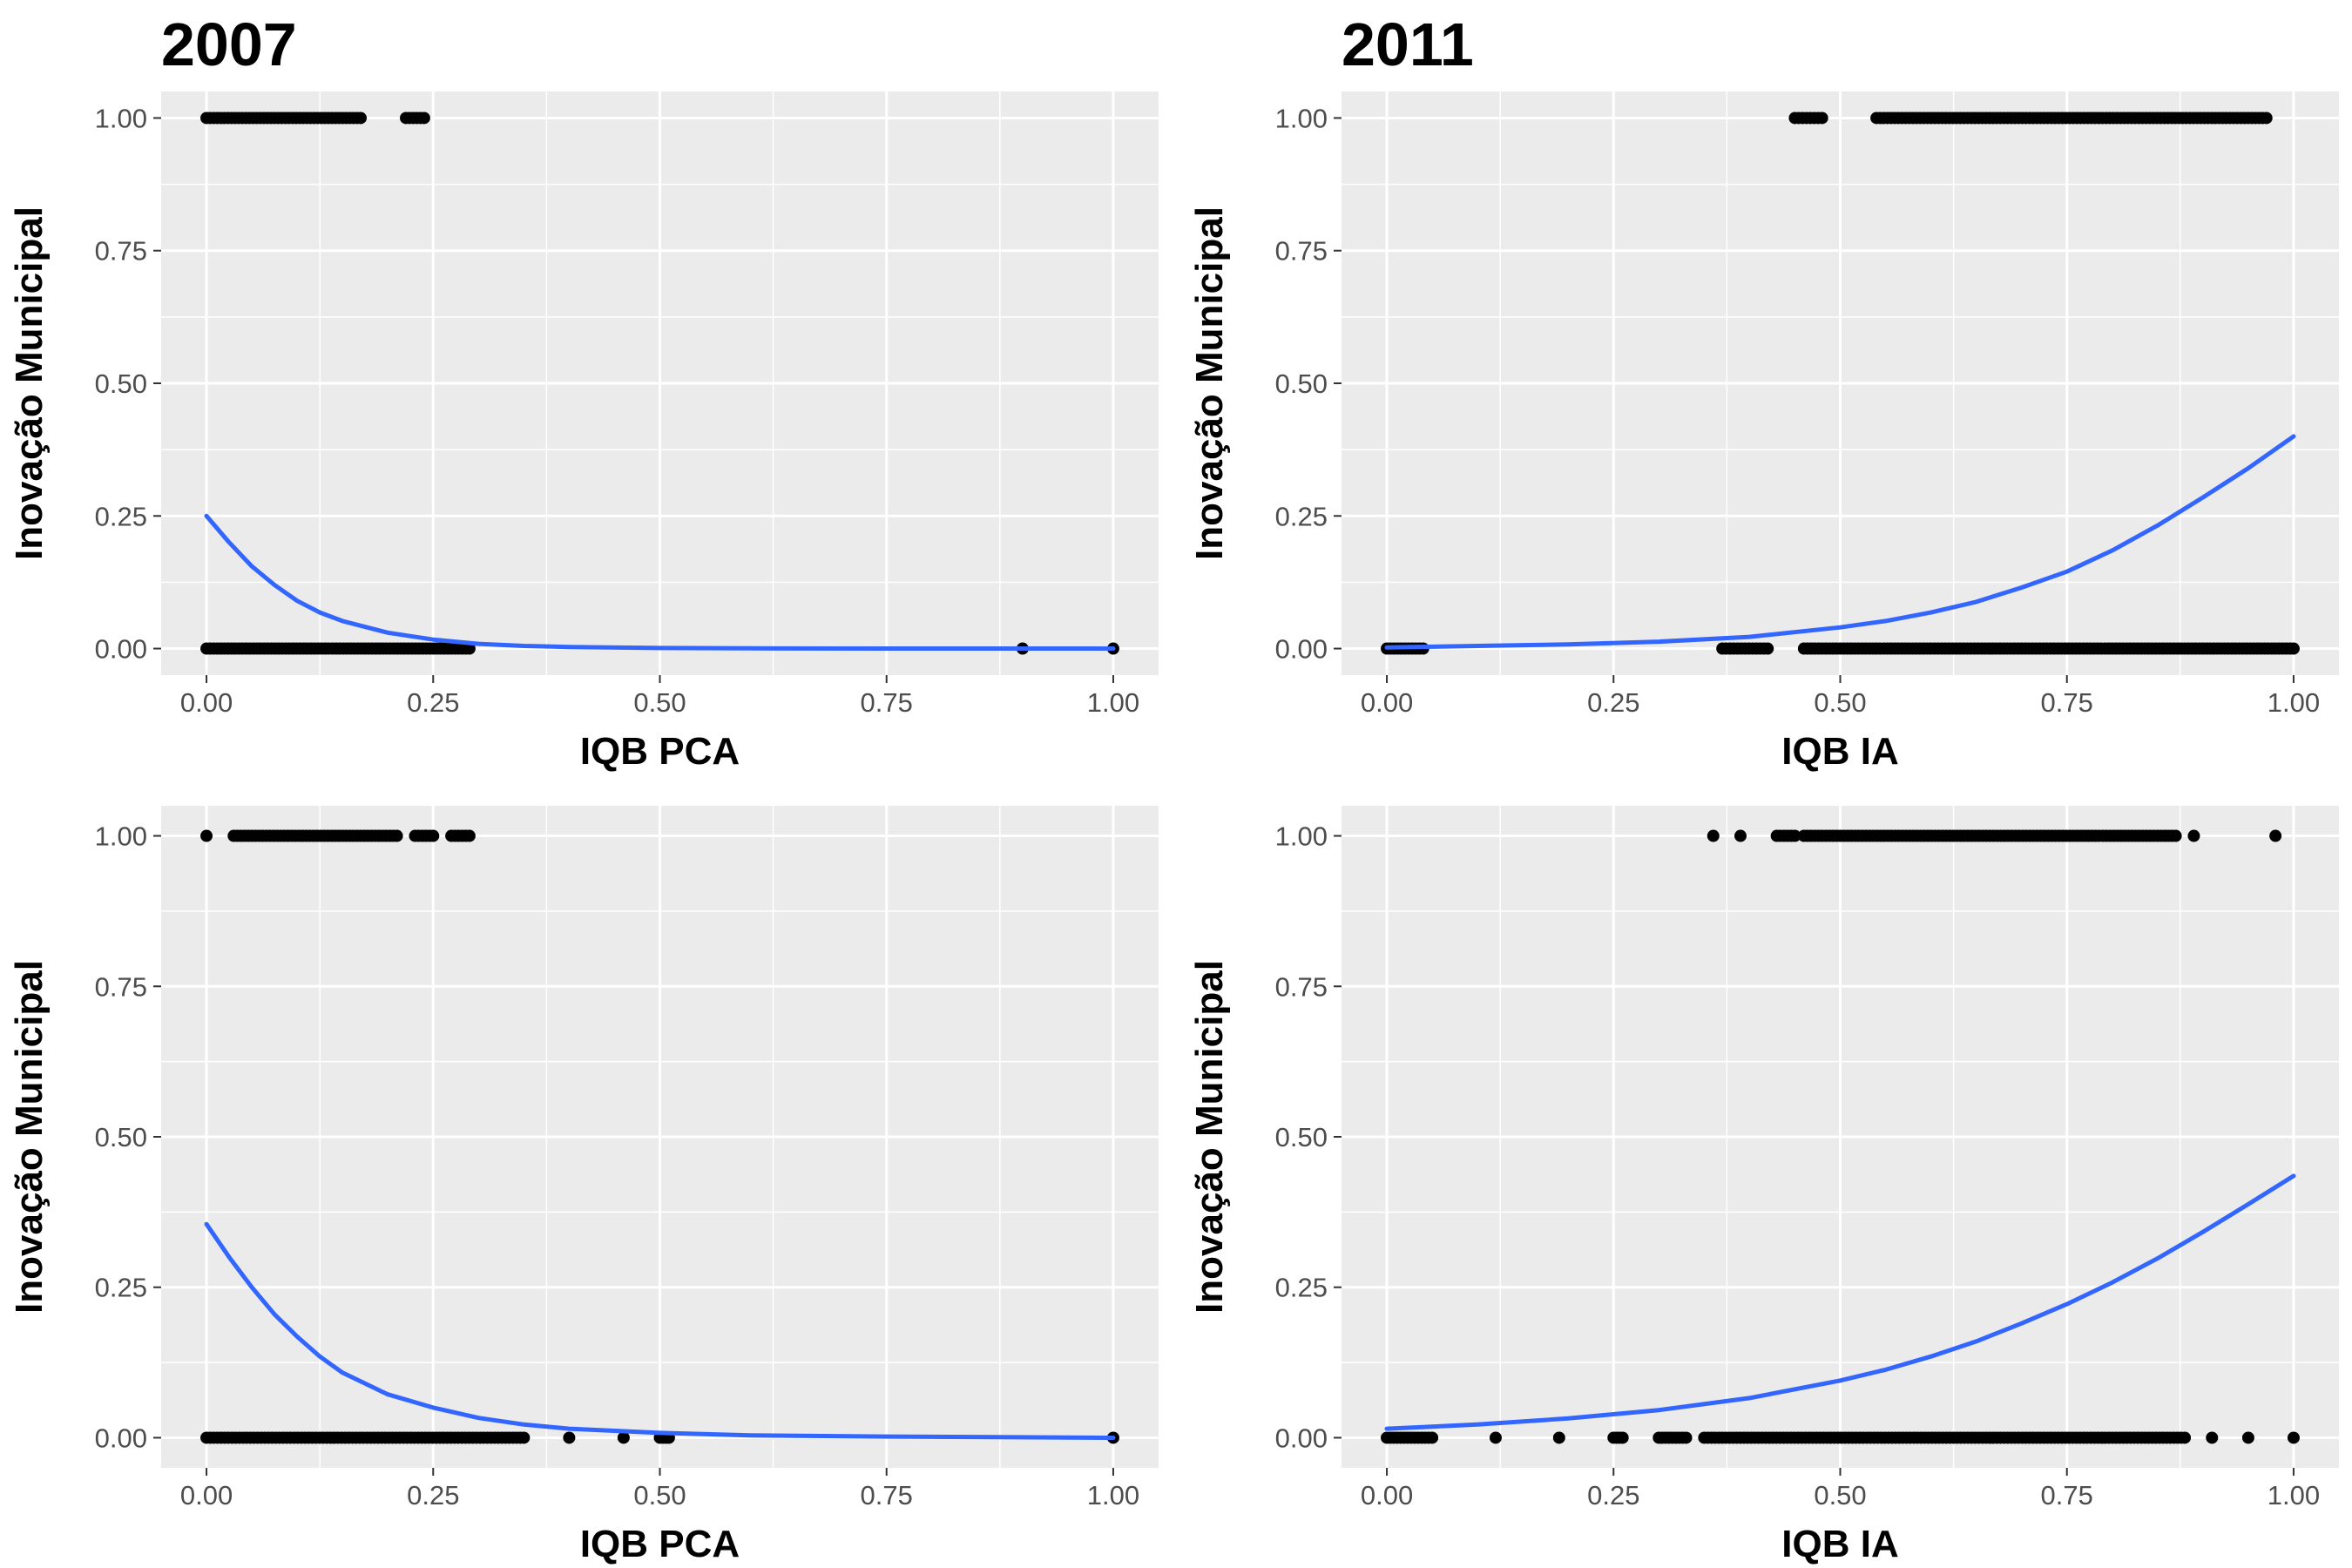 The image size is (2352, 1568). I want to click on column-title-2011: 2011, so click(1408, 44).